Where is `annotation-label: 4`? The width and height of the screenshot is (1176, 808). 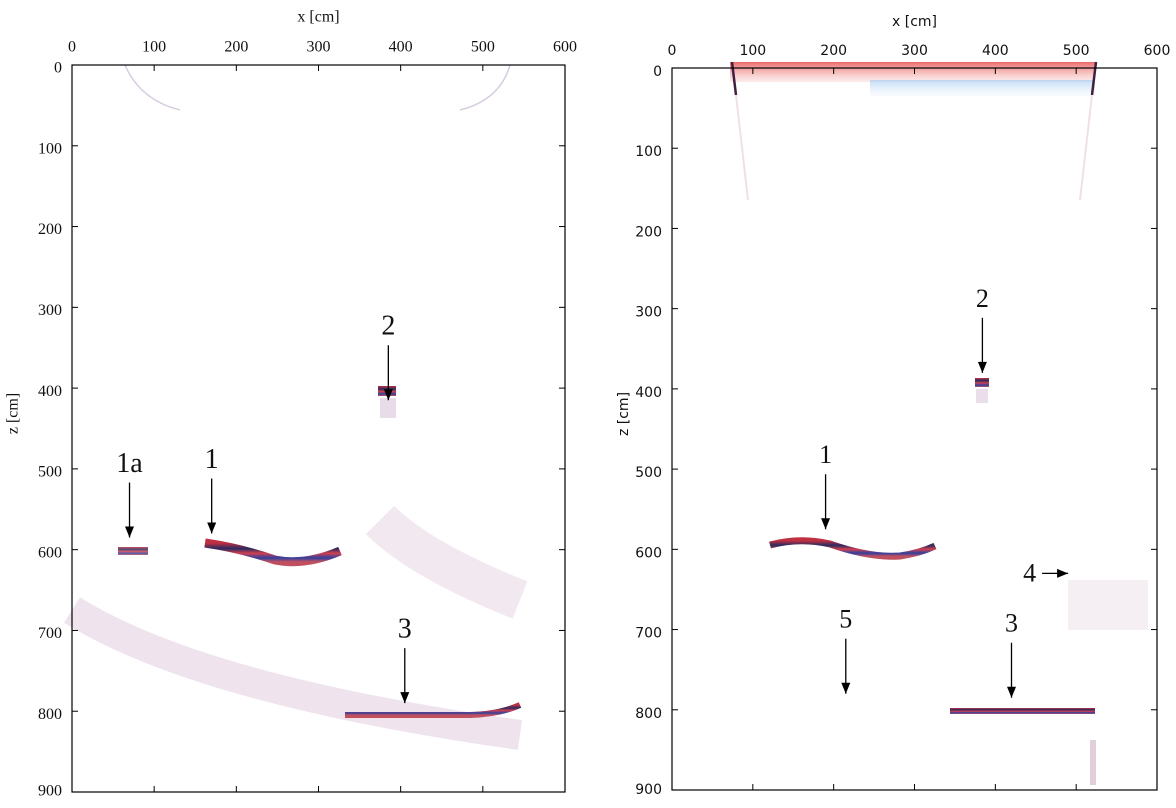
annotation-label: 4 is located at coordinates (1029, 572).